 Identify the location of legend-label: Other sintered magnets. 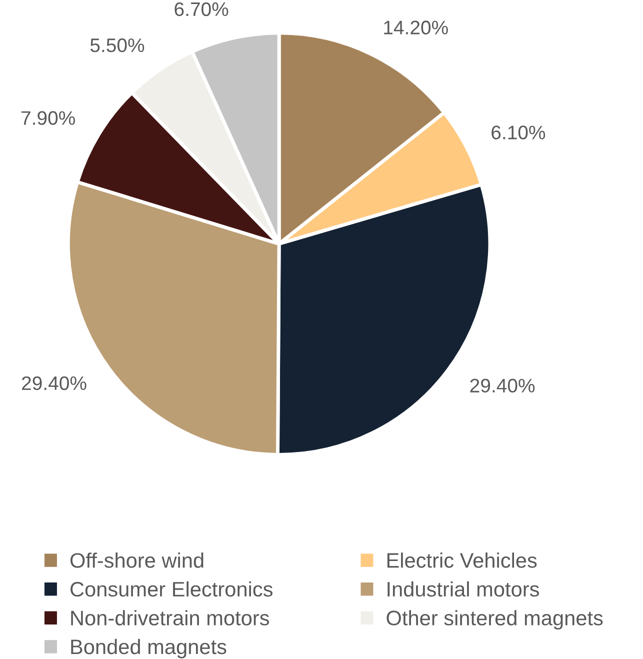
(494, 620).